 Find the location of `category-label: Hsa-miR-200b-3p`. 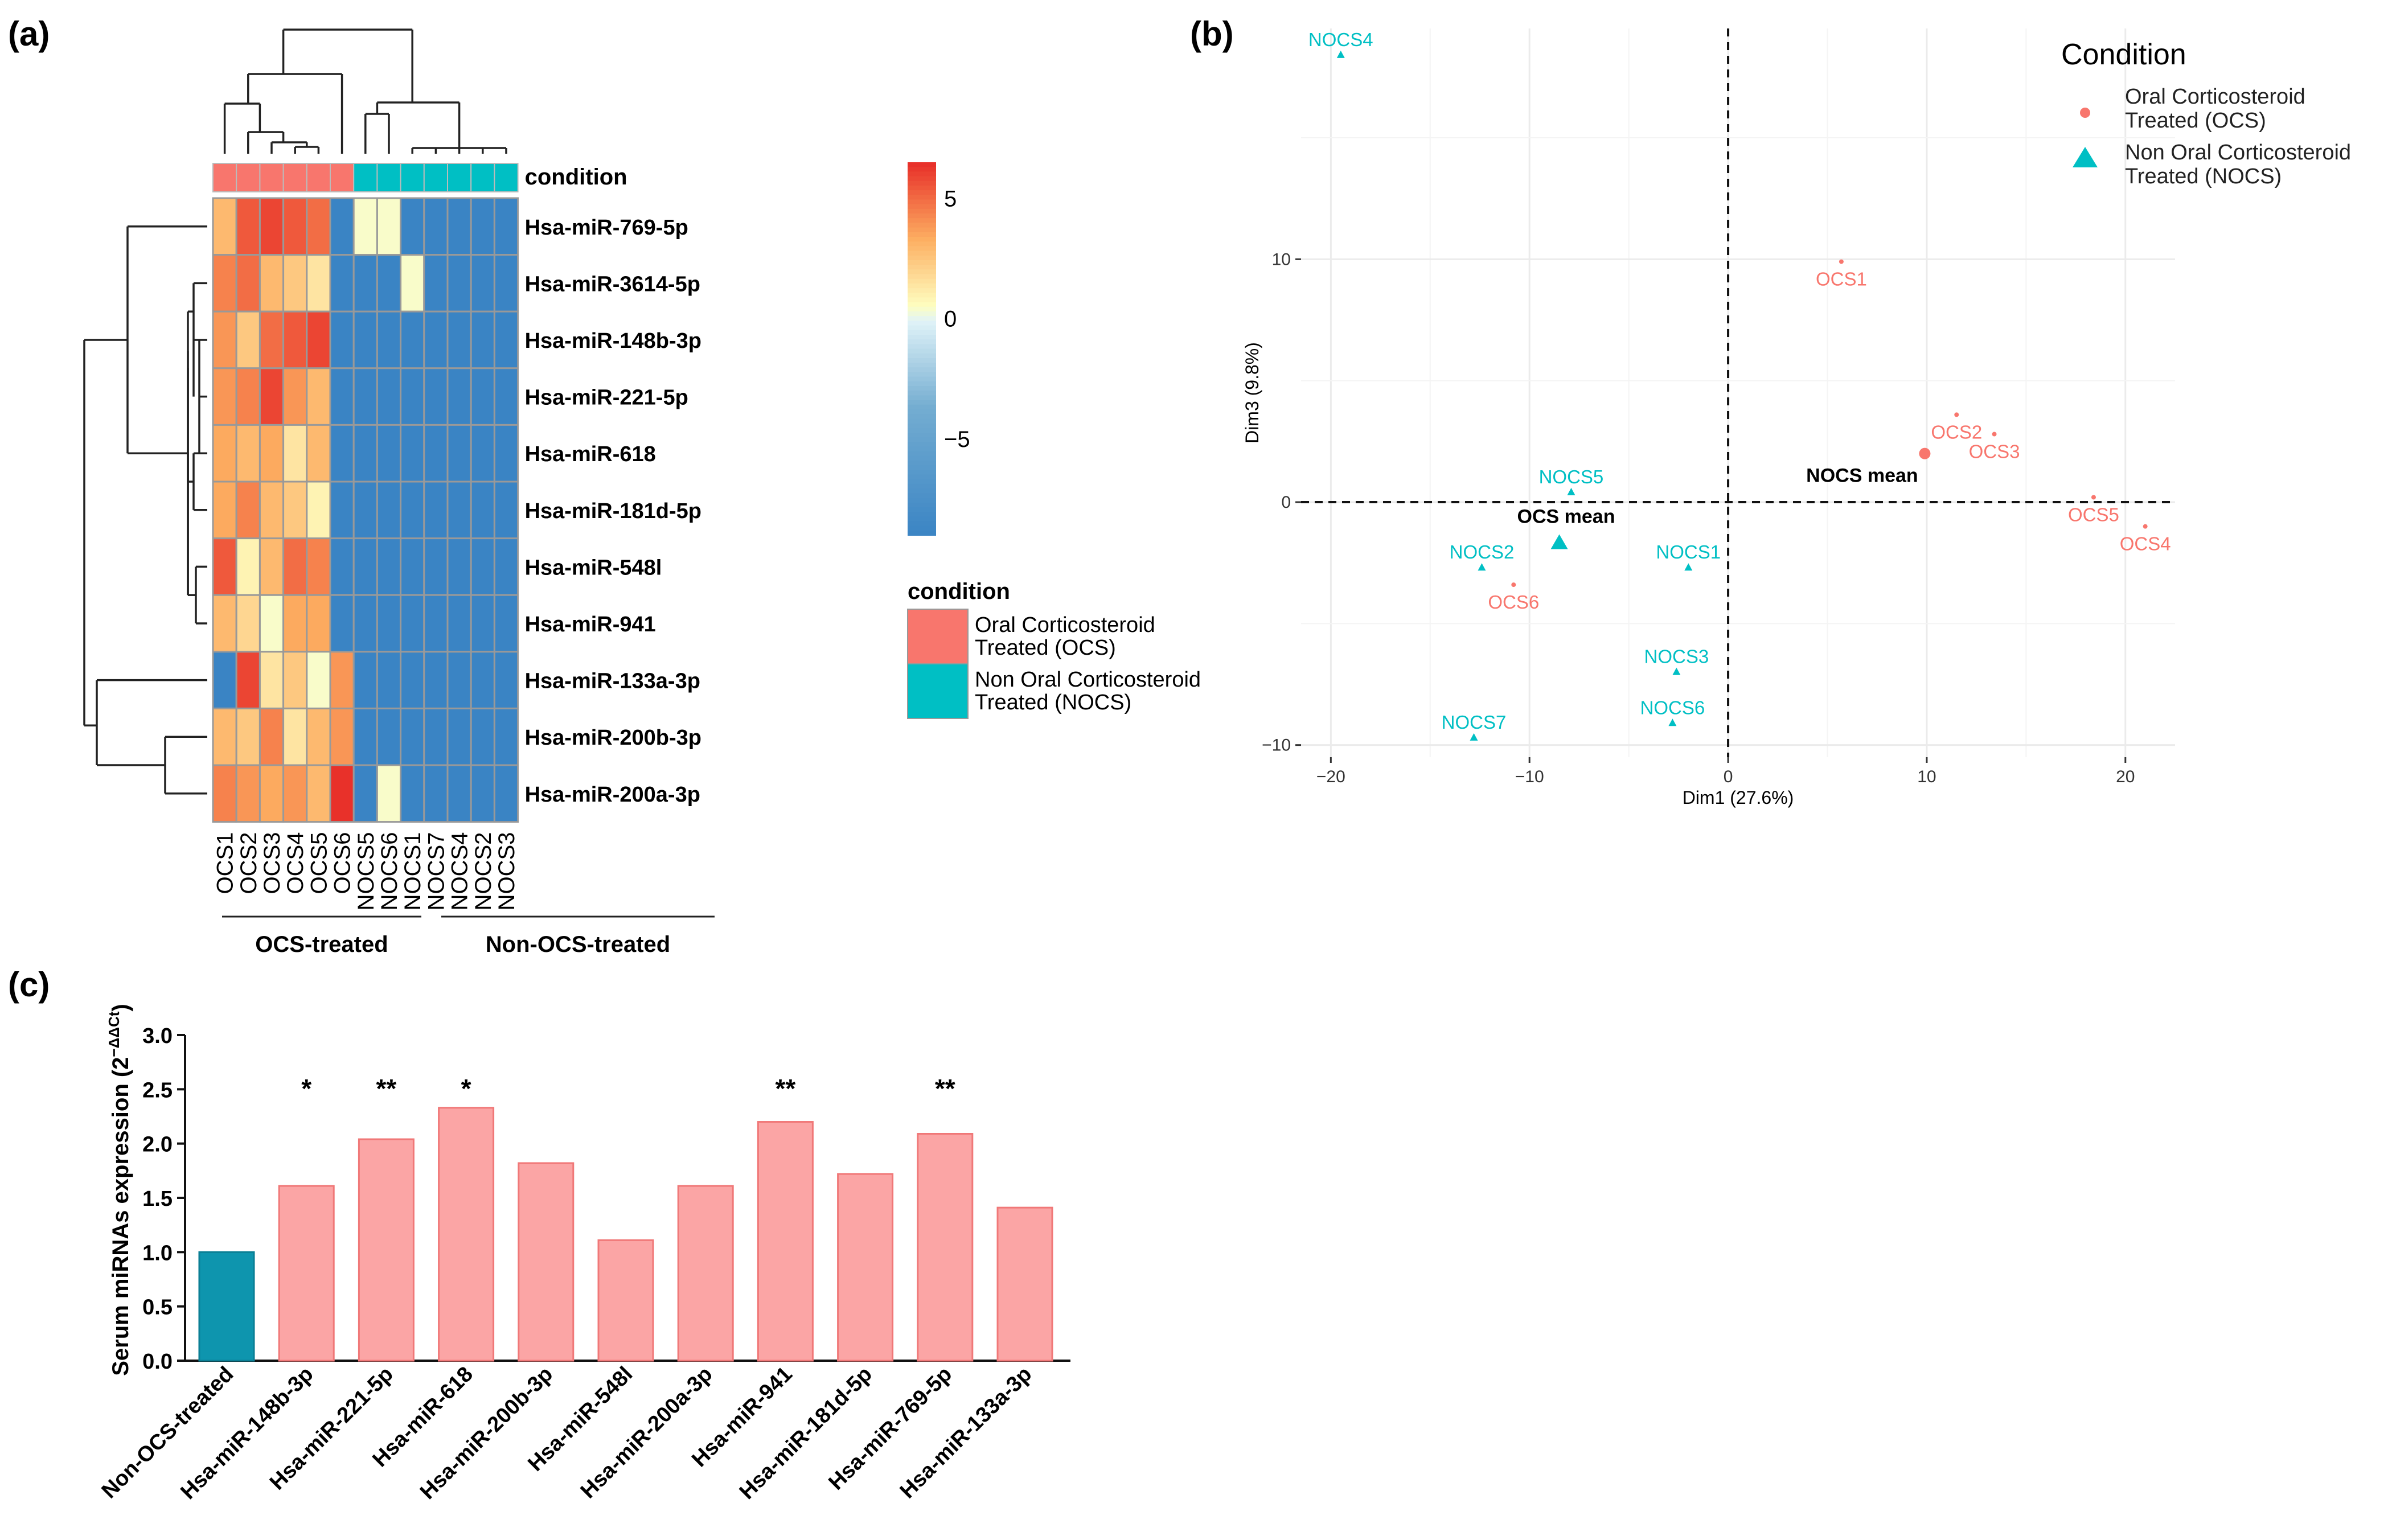

category-label: Hsa-miR-200b-3p is located at coordinates (487, 1433).